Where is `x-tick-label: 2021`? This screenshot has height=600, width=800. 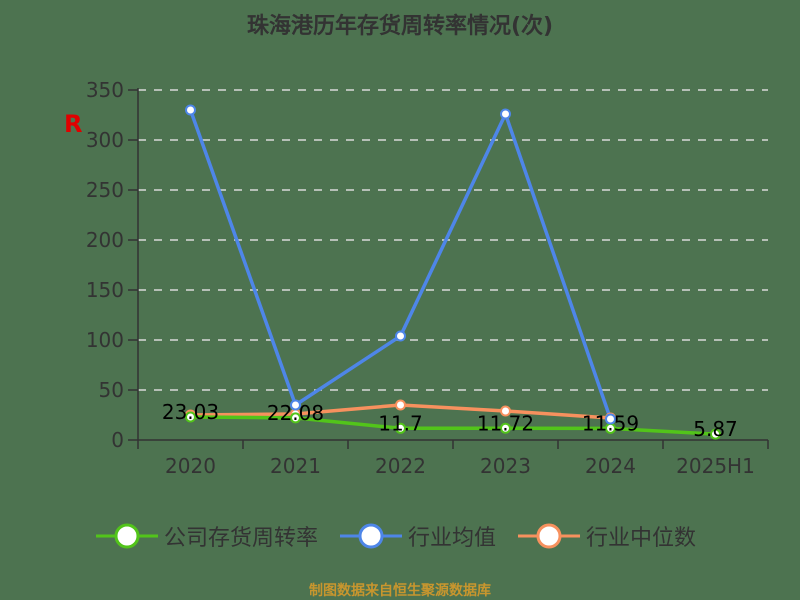 x-tick-label: 2021 is located at coordinates (295, 466).